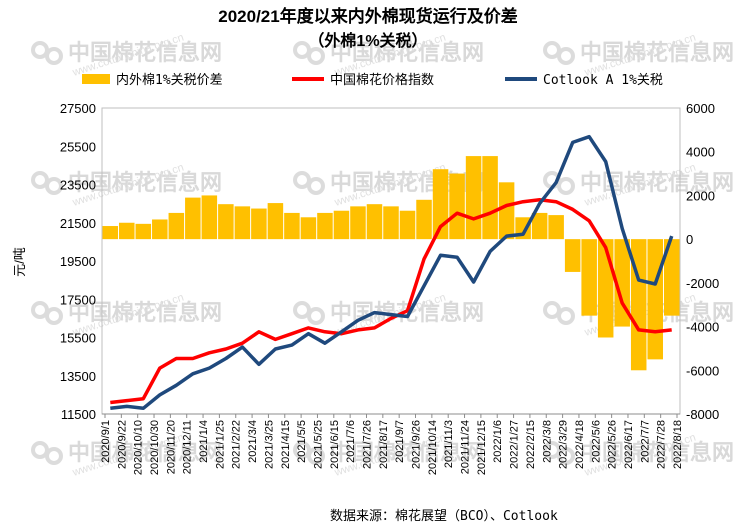 Image resolution: width=736 pixels, height=529 pixels. Describe the element at coordinates (171, 447) in the screenshot. I see `x-tick-label: 2020/11/20` at that location.